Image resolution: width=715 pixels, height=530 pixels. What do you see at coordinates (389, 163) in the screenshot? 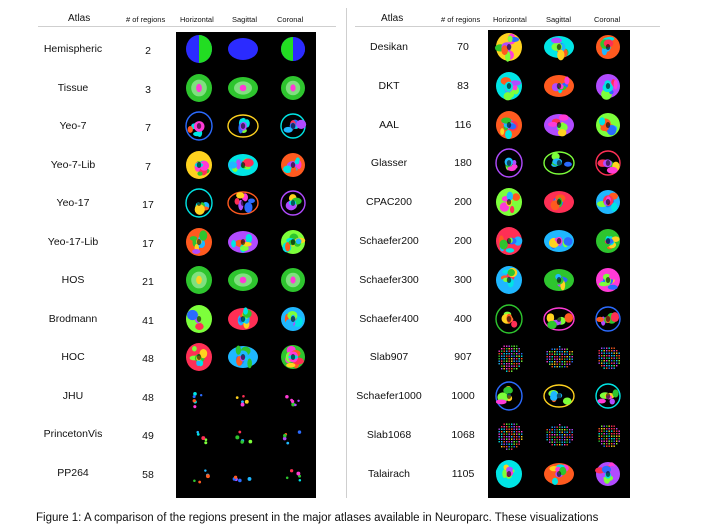
I see `atlas-name: Glasser` at bounding box center [389, 163].